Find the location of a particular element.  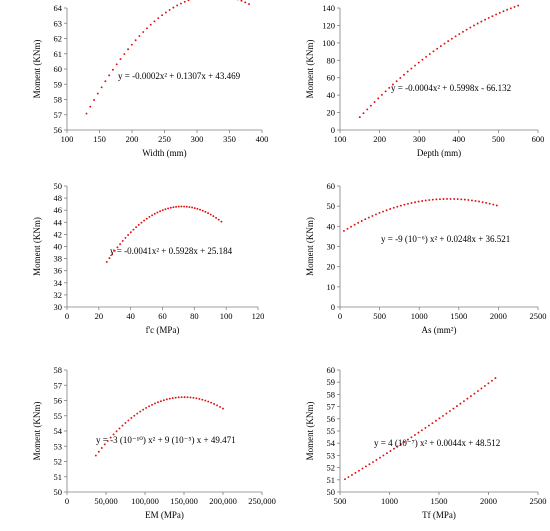

y-tick-label: 59 is located at coordinates (58, 84).